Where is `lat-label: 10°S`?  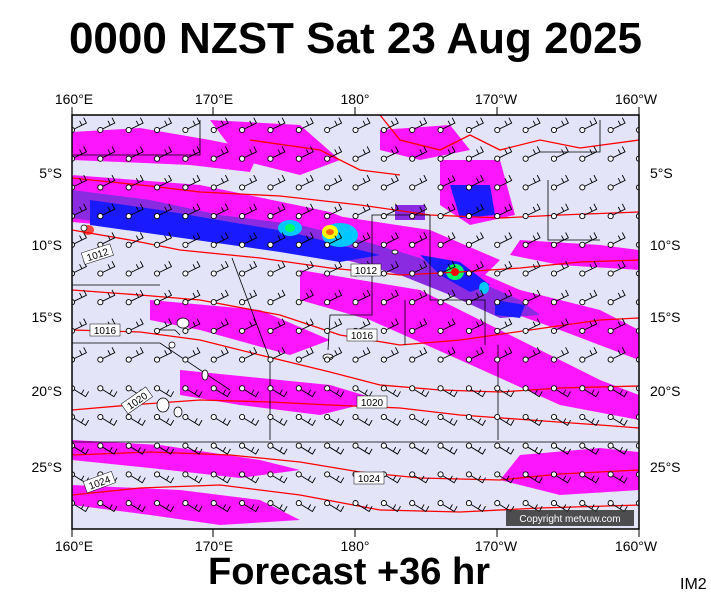 lat-label: 10°S is located at coordinates (46, 245).